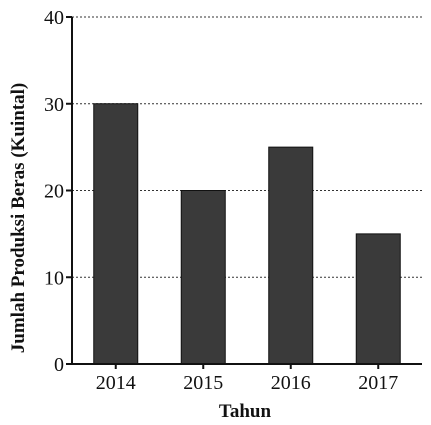  I want to click on x-axis-title: Tahun, so click(245, 411).